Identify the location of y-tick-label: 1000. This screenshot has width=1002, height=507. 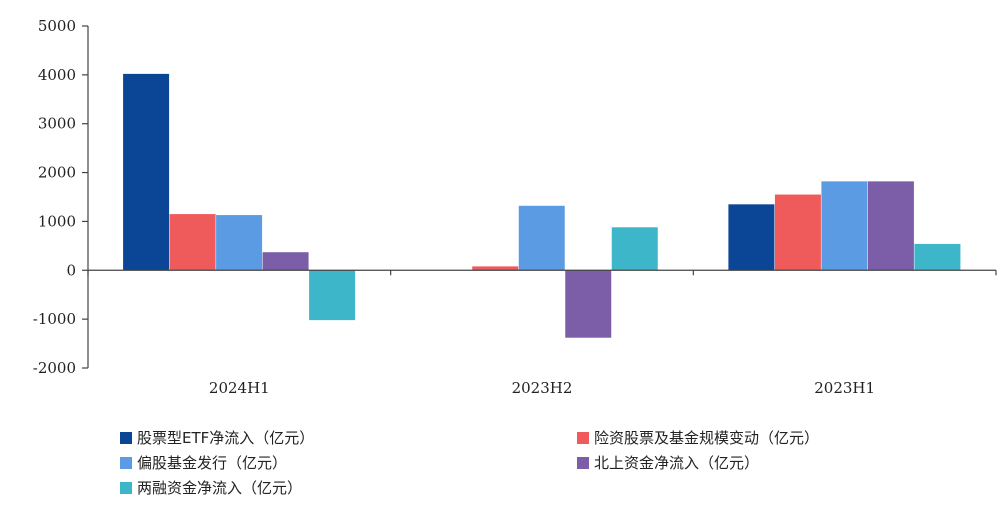
(57, 221).